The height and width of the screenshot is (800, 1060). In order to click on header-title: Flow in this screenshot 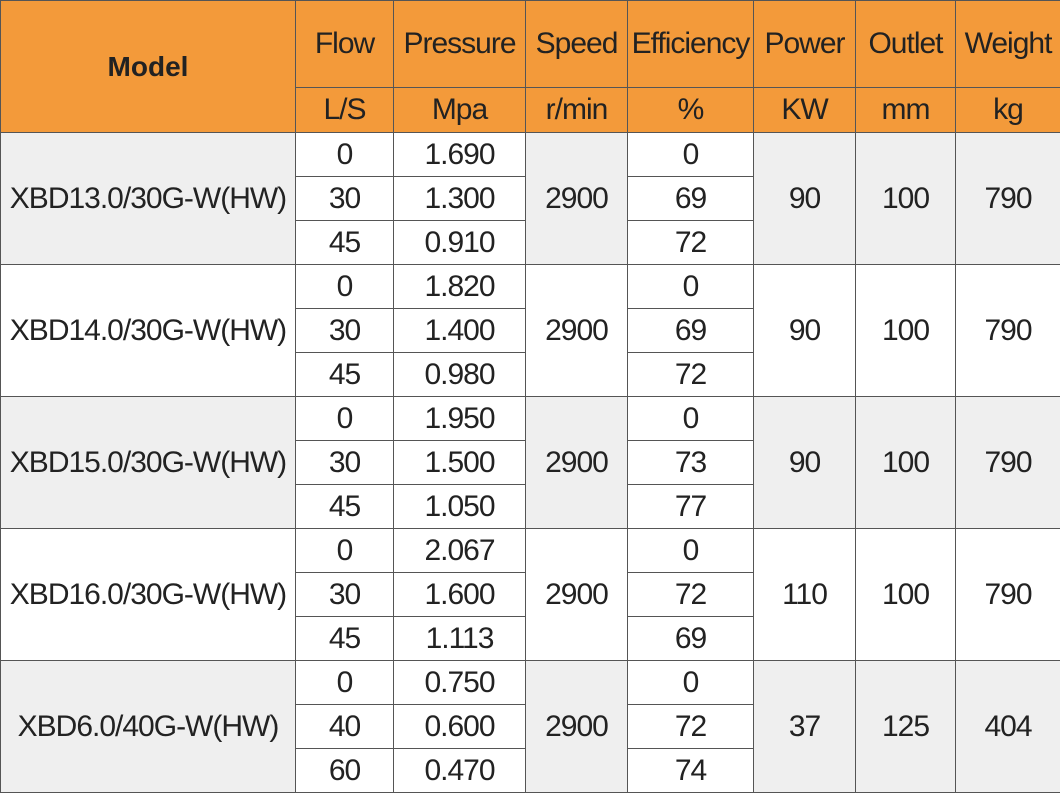, I will do `click(344, 44)`.